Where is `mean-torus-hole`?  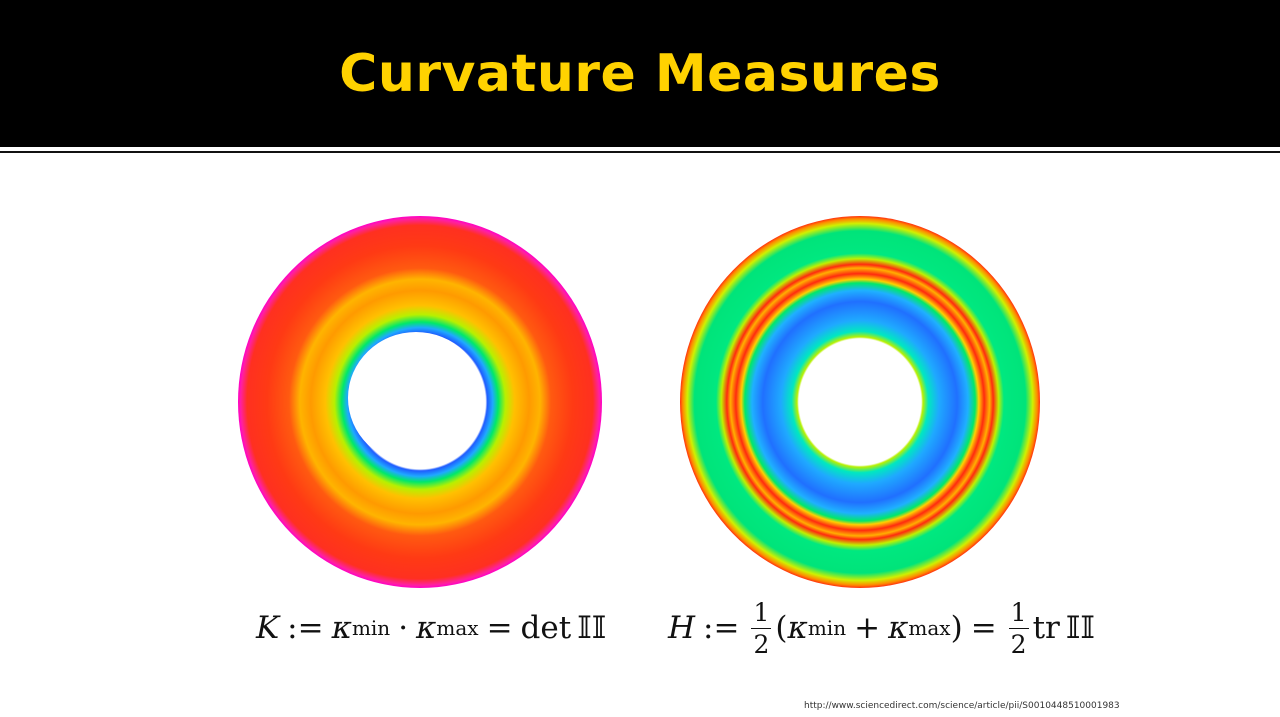
mean-torus-hole is located at coordinates (860, 402).